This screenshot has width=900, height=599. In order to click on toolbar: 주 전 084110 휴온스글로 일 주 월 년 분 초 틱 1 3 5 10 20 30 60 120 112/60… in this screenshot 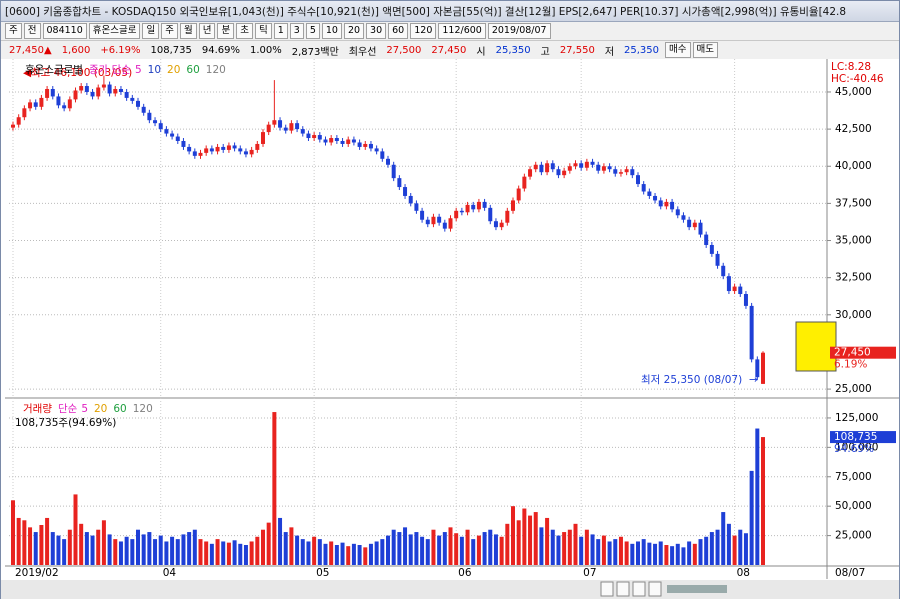, I will do `click(450, 31)`.